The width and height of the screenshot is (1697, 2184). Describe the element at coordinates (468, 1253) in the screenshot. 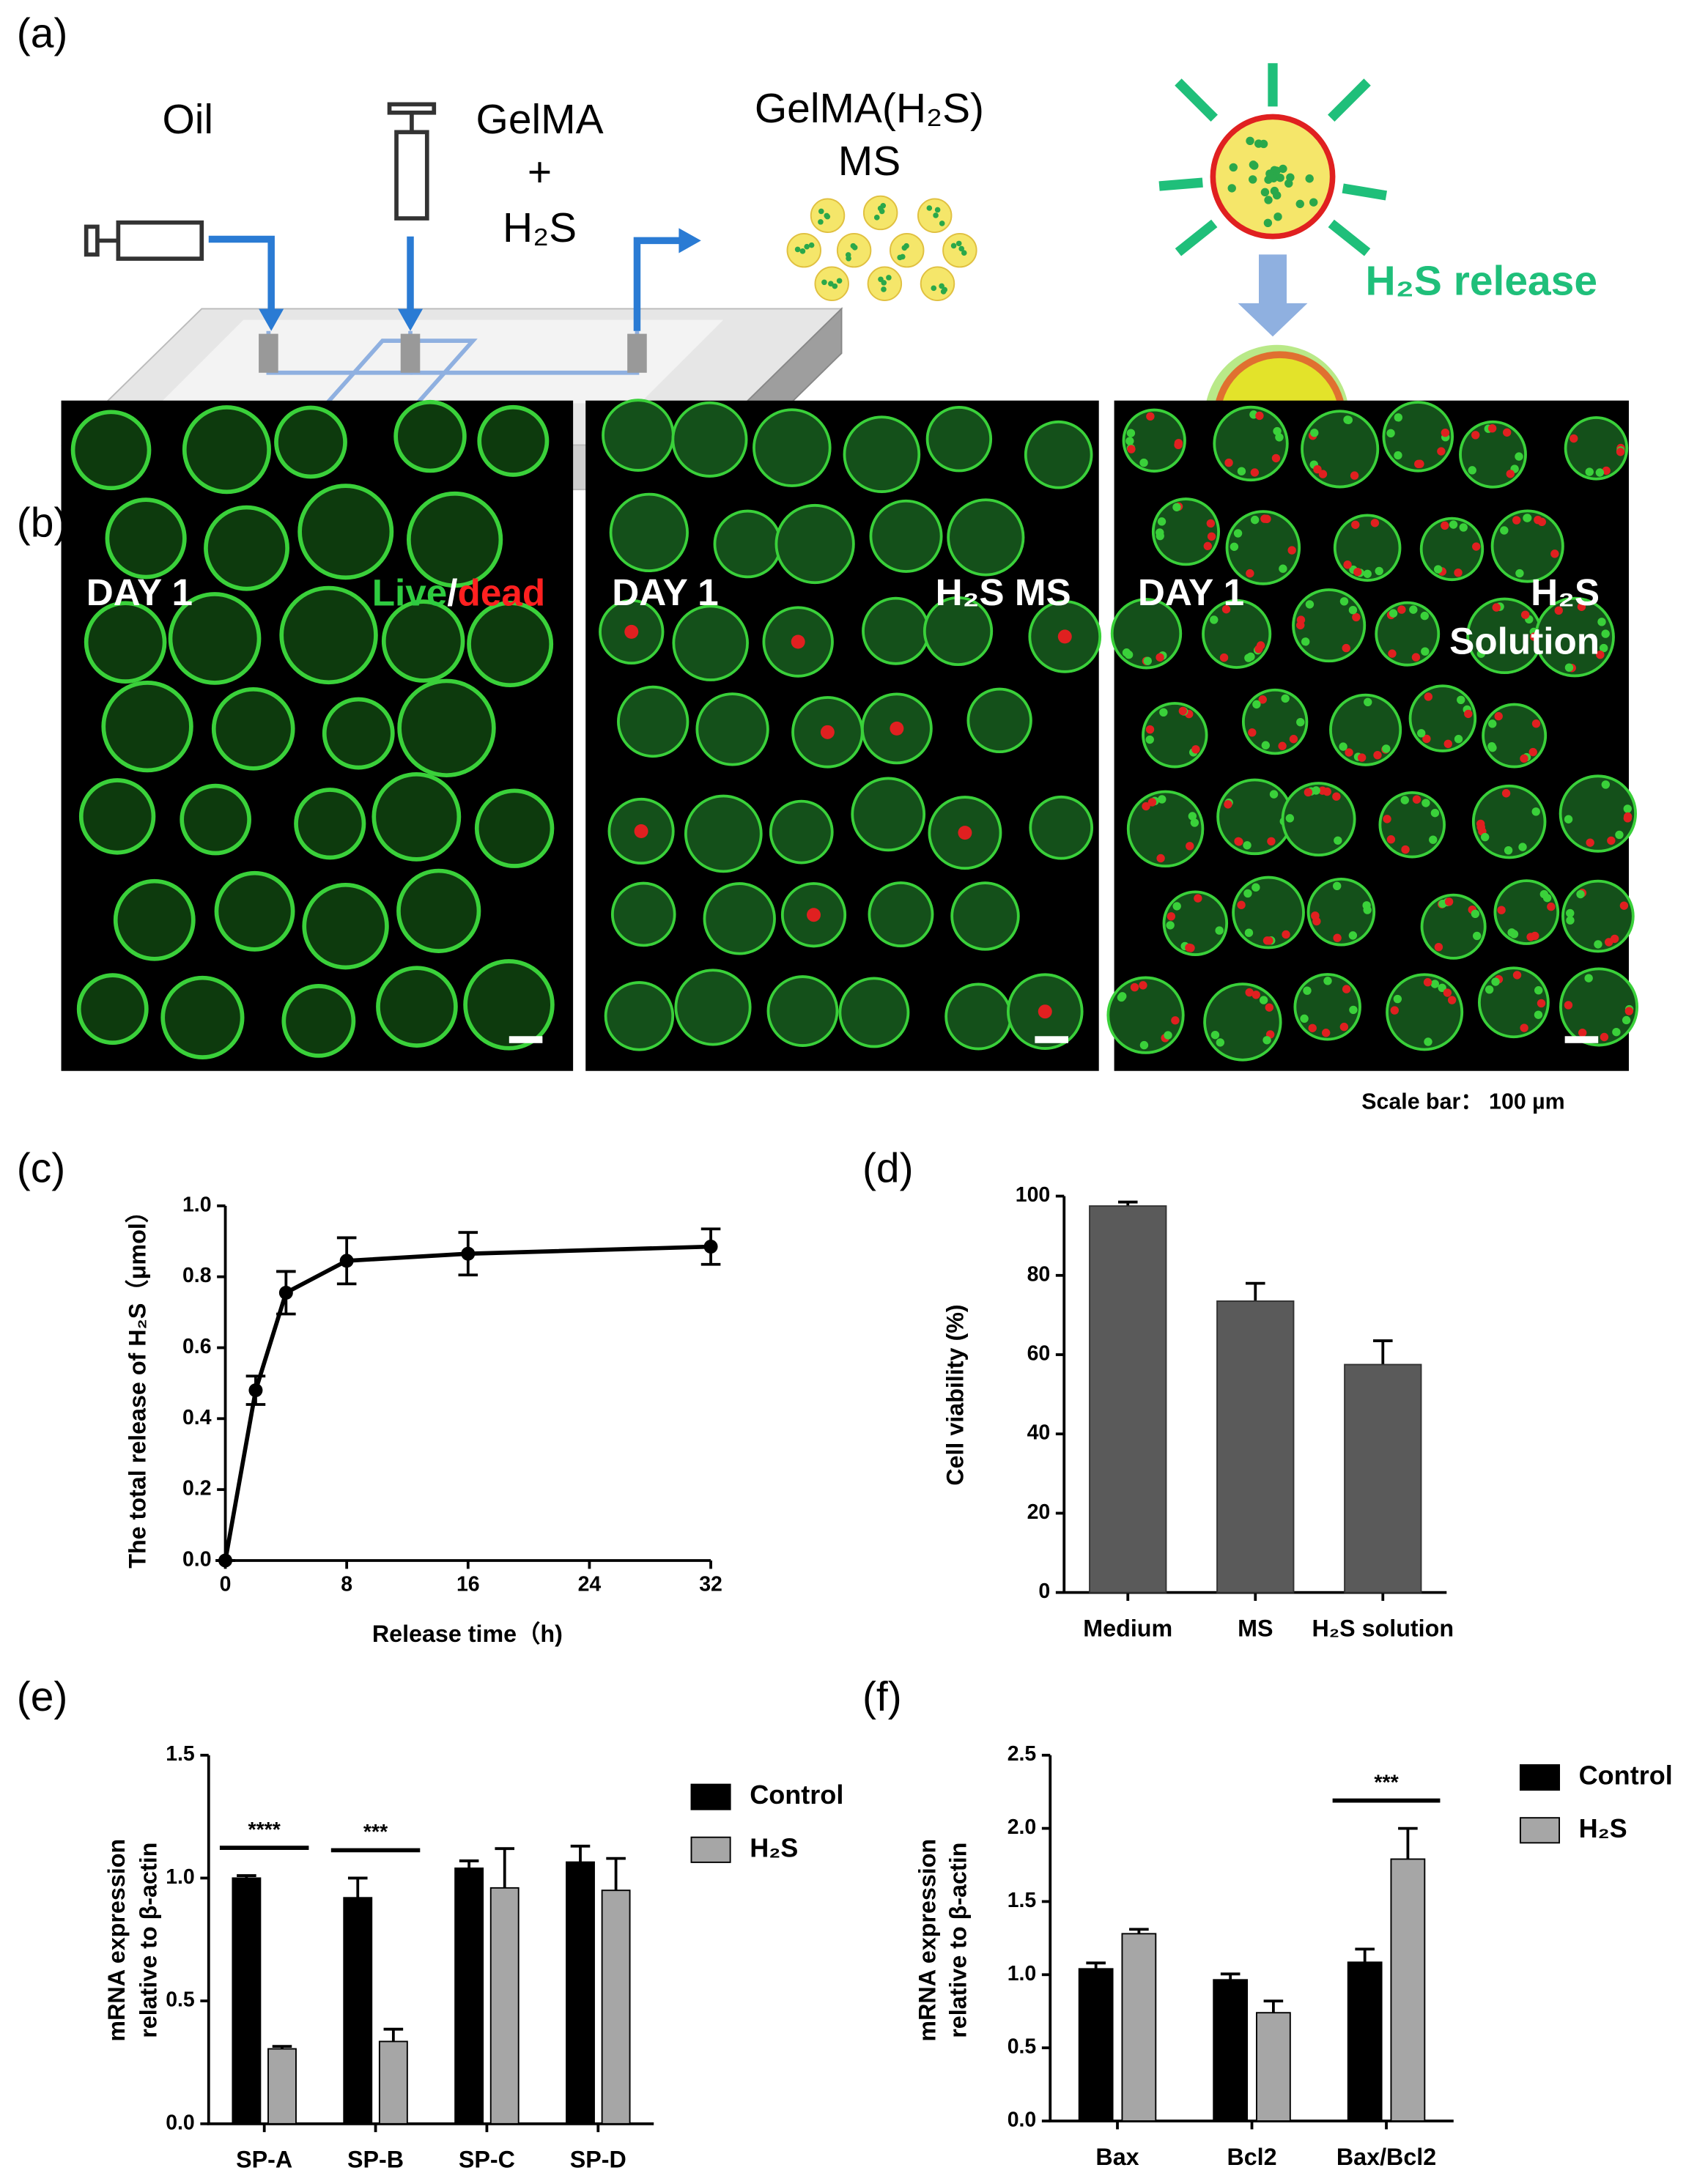

I see `point` at that location.